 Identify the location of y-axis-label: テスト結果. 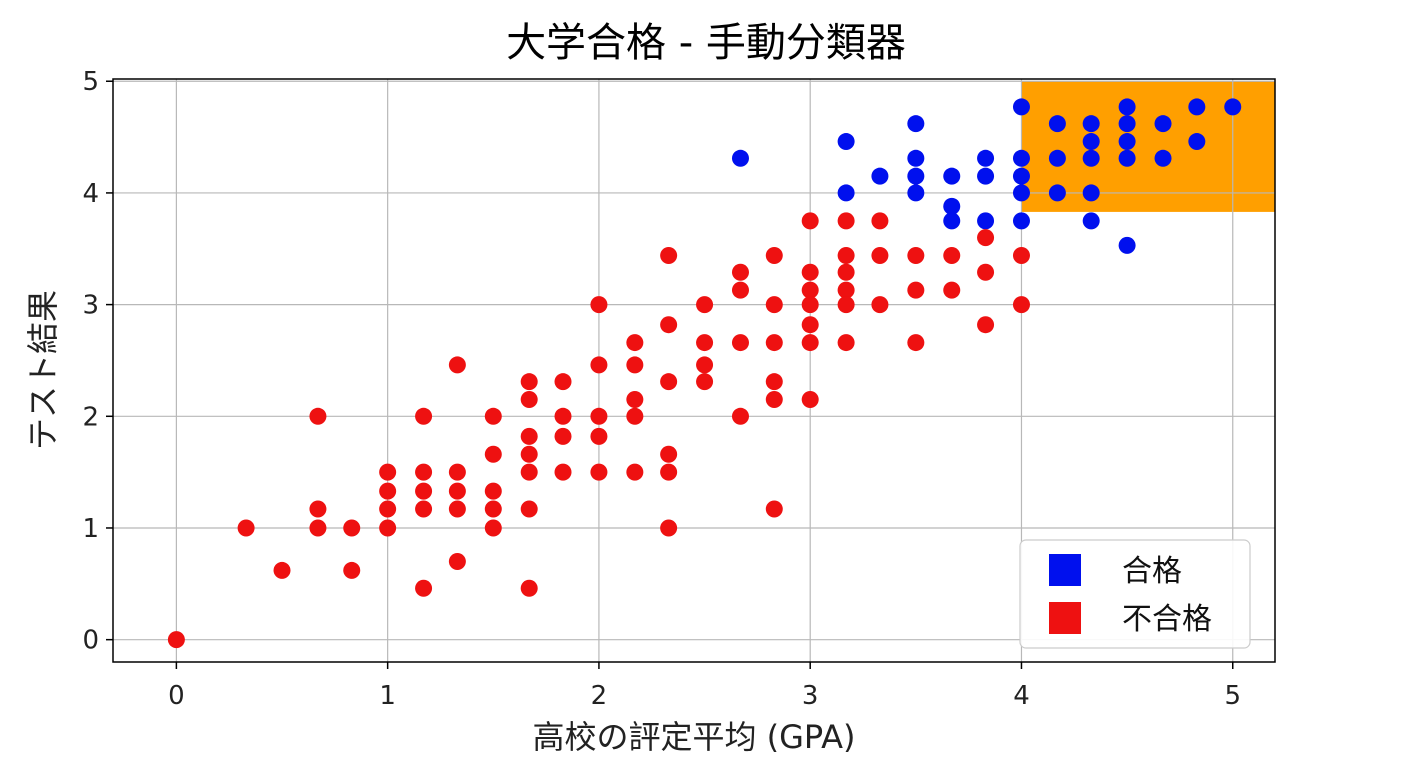
(43, 370).